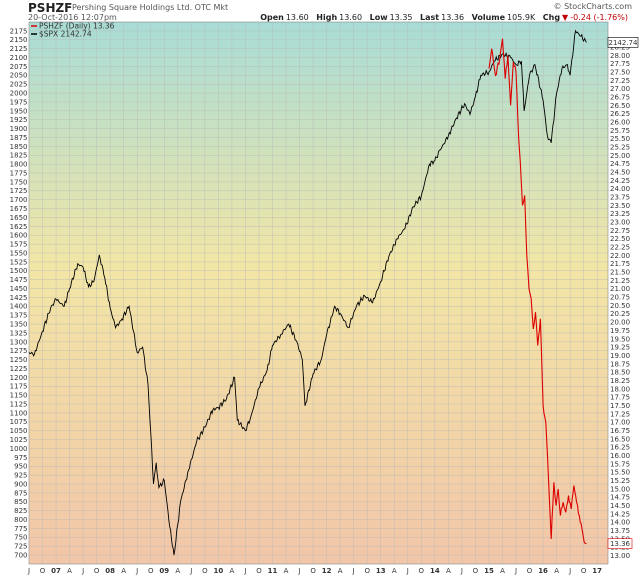  Describe the element at coordinates (19, 218) in the screenshot. I see `left-tick-label: 1650` at that location.